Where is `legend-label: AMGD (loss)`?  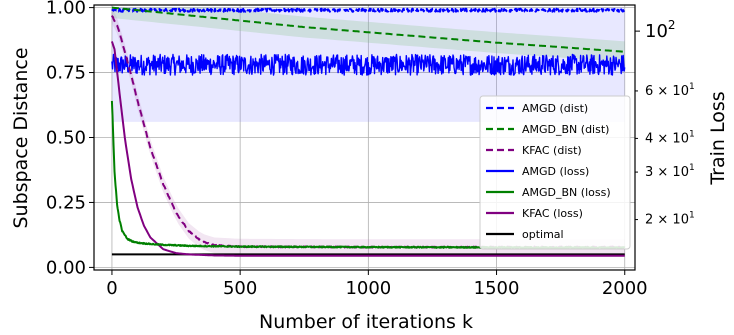 legend-label: AMGD (loss) is located at coordinates (555, 171).